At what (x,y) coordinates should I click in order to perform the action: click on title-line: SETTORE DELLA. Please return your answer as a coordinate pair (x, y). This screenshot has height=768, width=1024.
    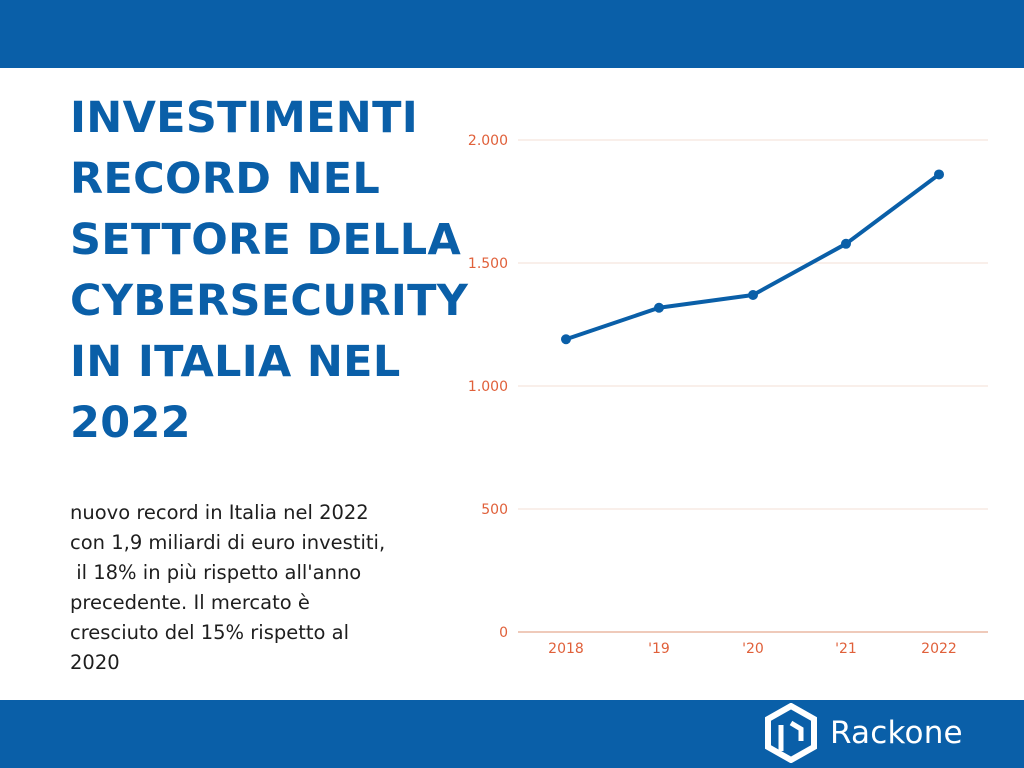
    Looking at the image, I should click on (266, 240).